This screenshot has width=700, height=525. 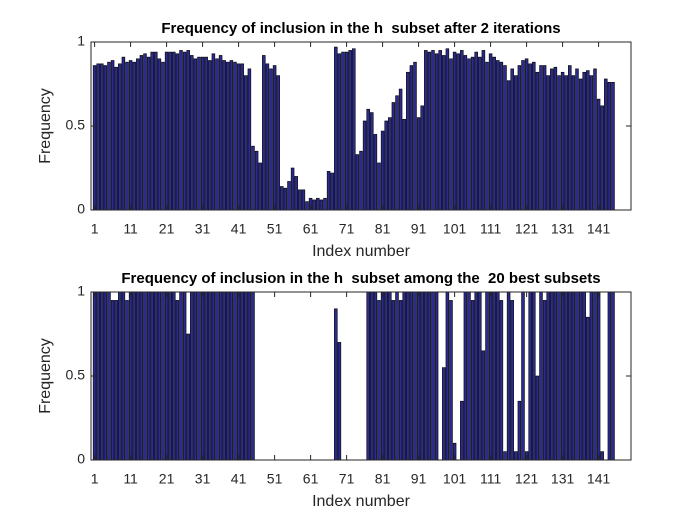 I want to click on x-tick-label: 51, so click(x=275, y=479).